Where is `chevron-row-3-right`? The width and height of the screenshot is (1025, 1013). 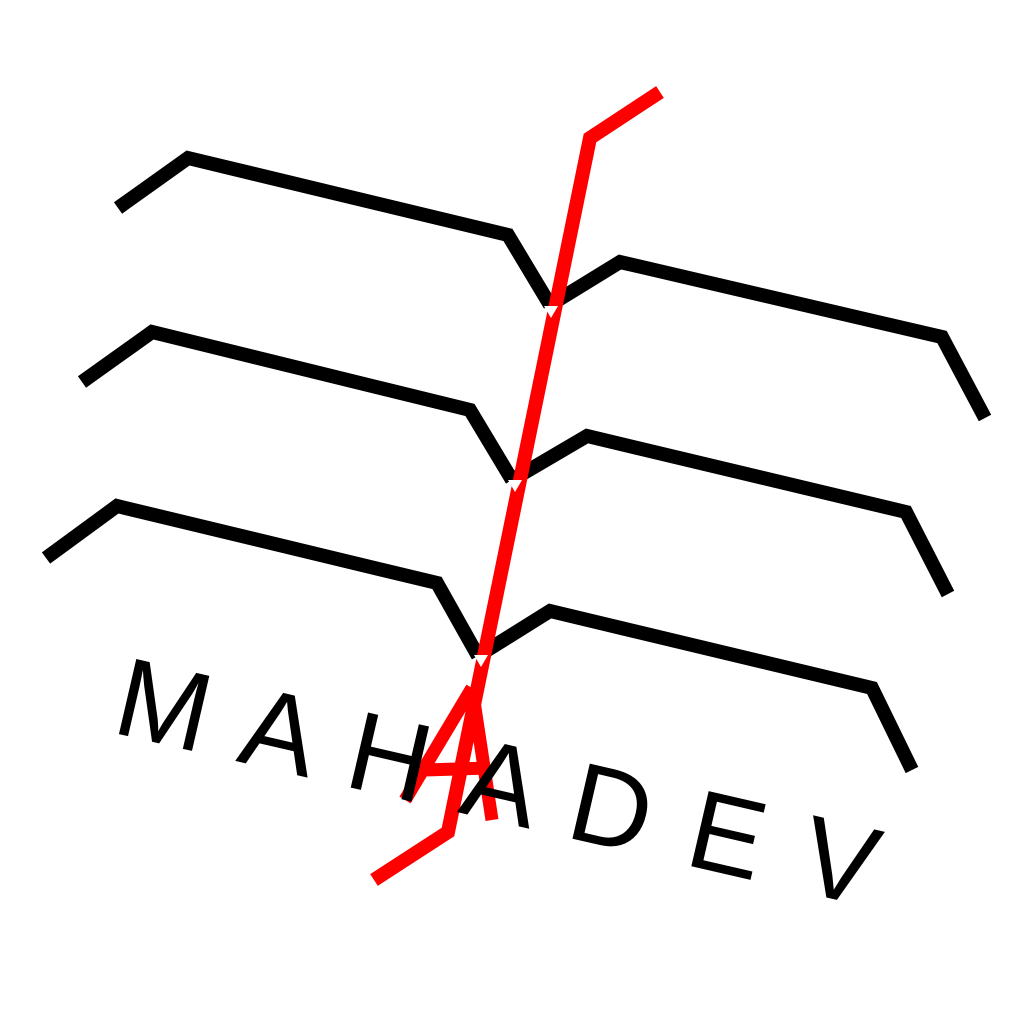
chevron-row-3-right is located at coordinates (696, 688).